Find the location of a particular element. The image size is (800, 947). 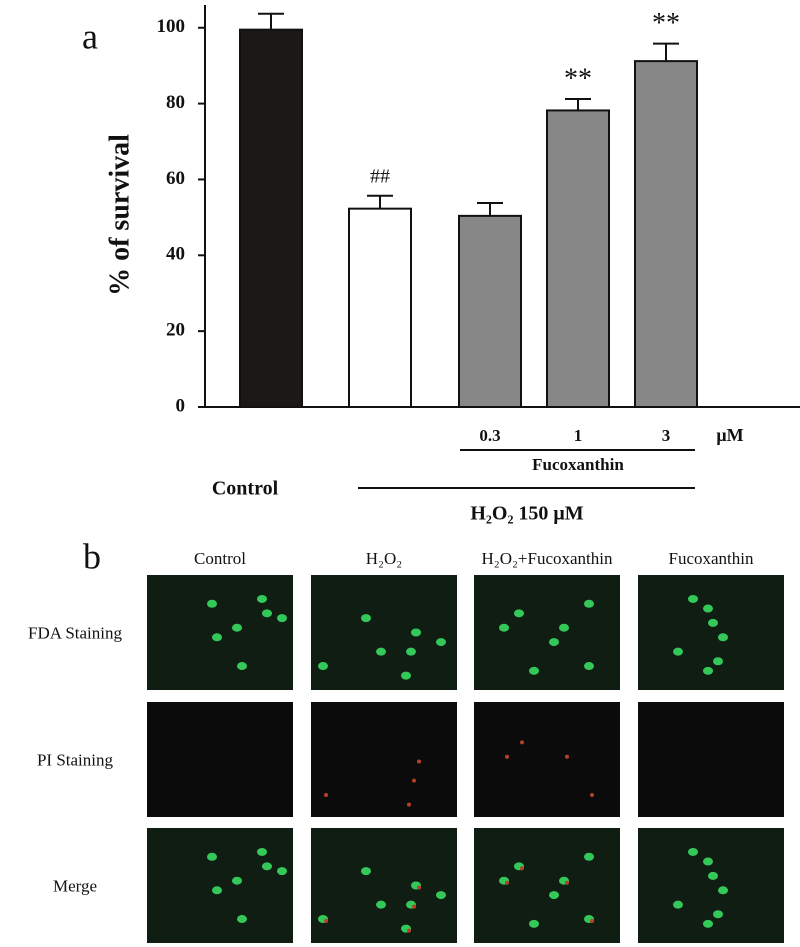

panel-label: a is located at coordinates (90, 36).